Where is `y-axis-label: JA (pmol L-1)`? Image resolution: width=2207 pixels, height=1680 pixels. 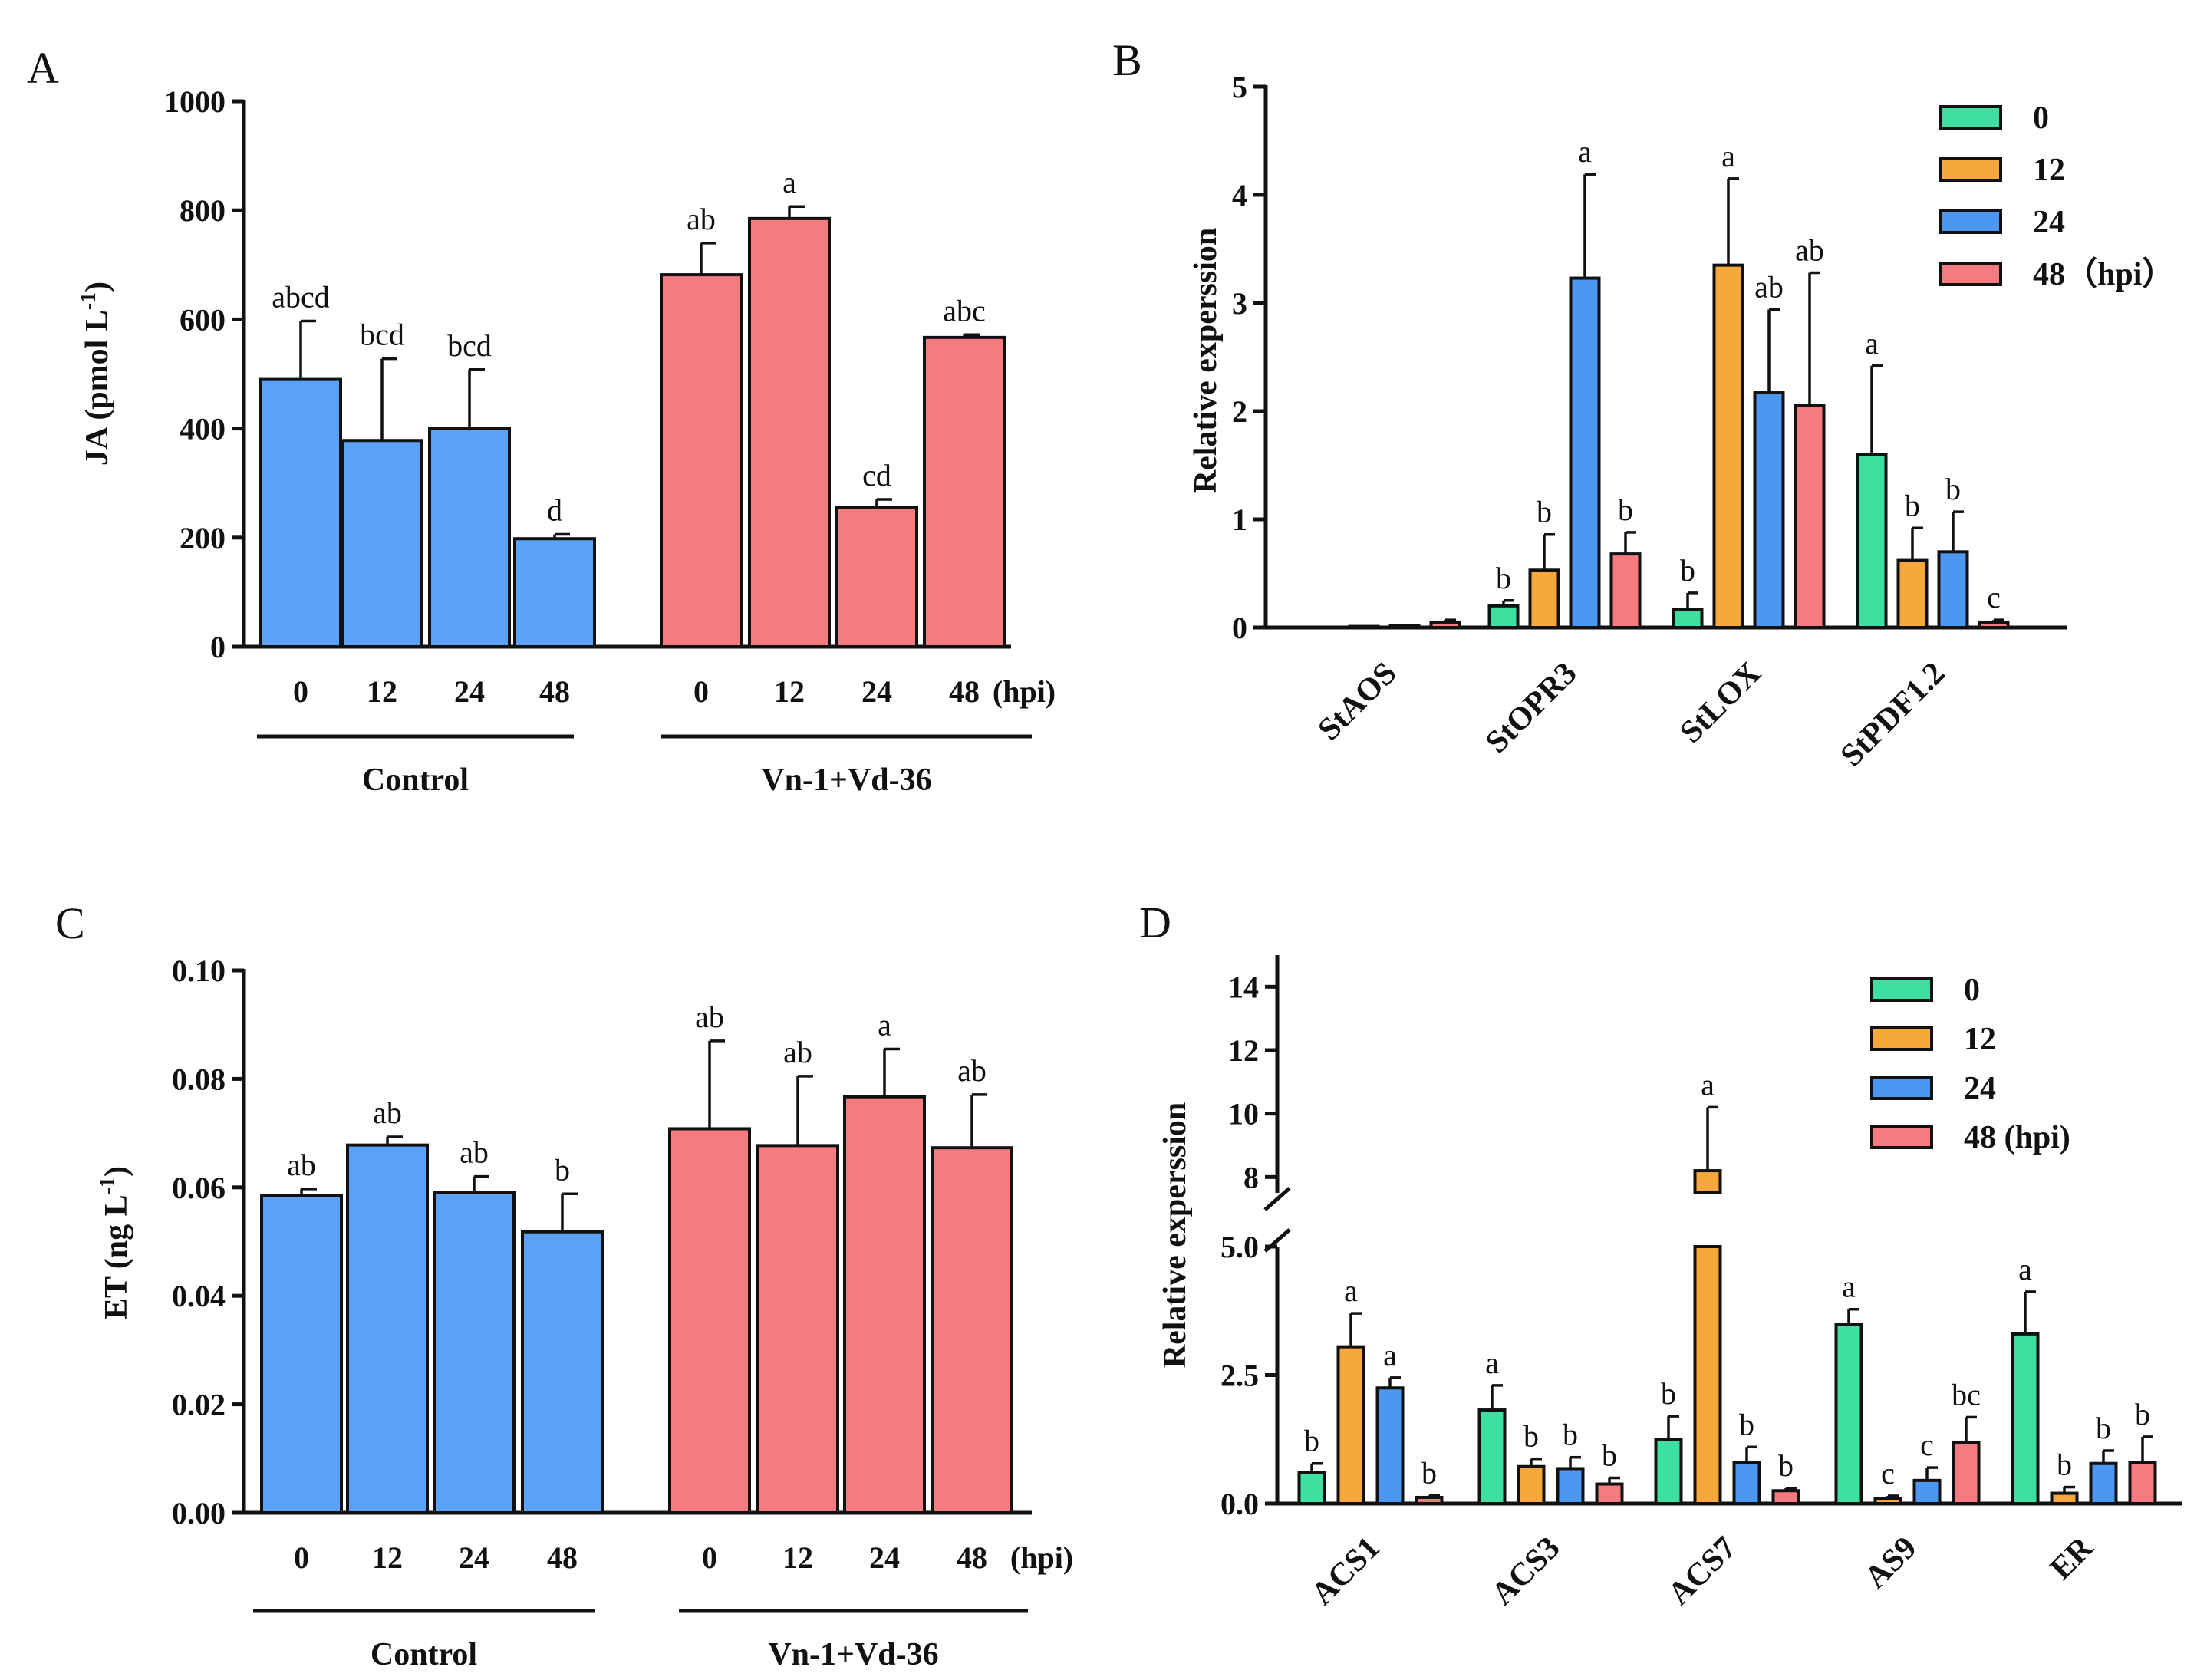 y-axis-label: JA (pmol L-1) is located at coordinates (96, 374).